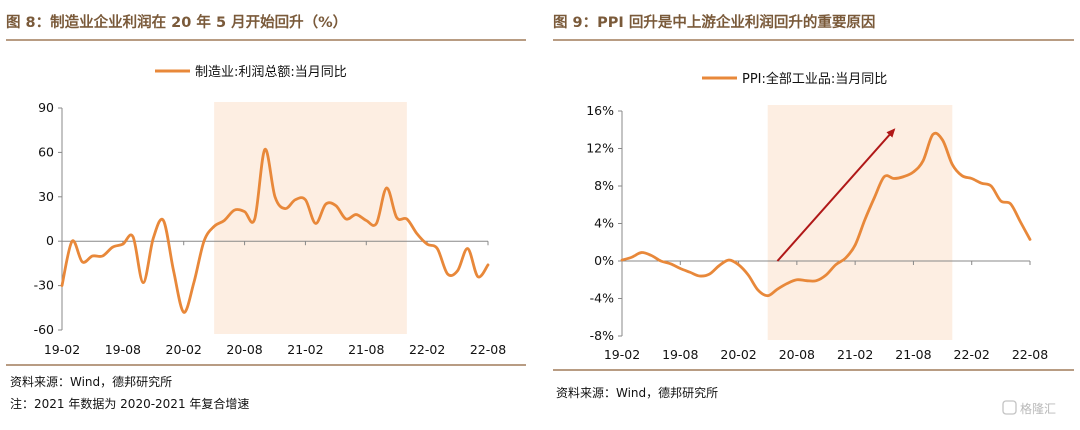 The width and height of the screenshot is (1080, 430). Describe the element at coordinates (44, 285) in the screenshot. I see `y-tick-label: -30` at that location.